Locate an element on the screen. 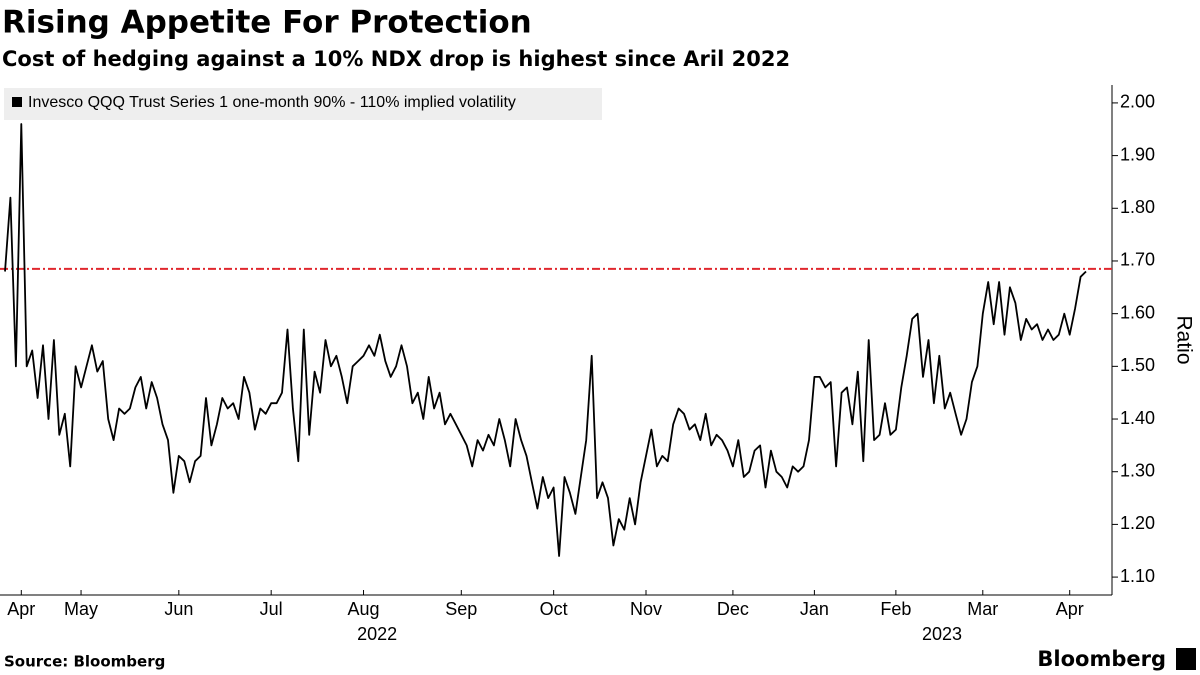  x-tick-label: Feb is located at coordinates (895, 609).